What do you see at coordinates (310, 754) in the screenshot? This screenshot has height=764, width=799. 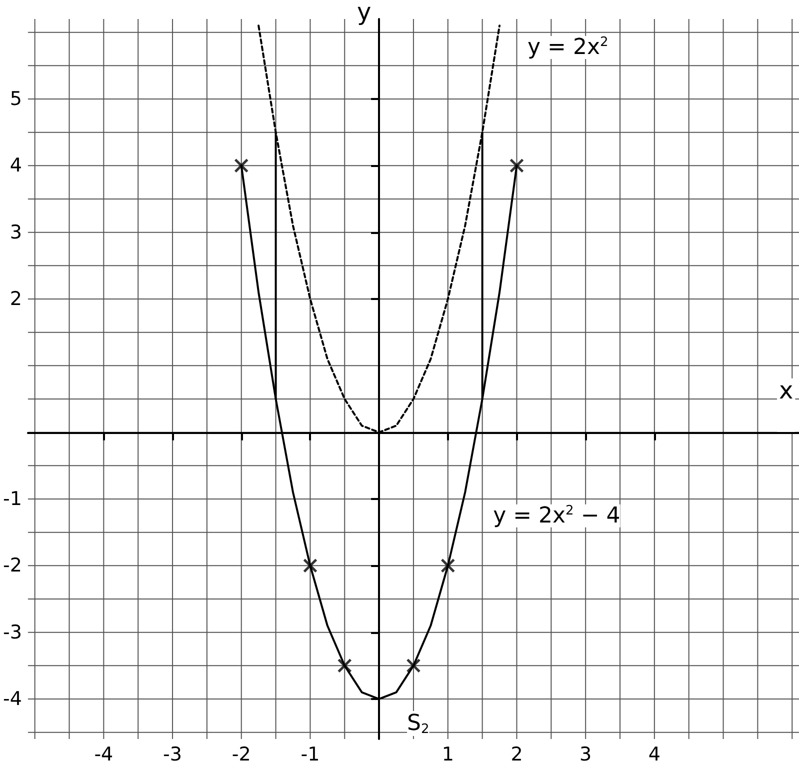 I see `x-tick-label: -1` at bounding box center [310, 754].